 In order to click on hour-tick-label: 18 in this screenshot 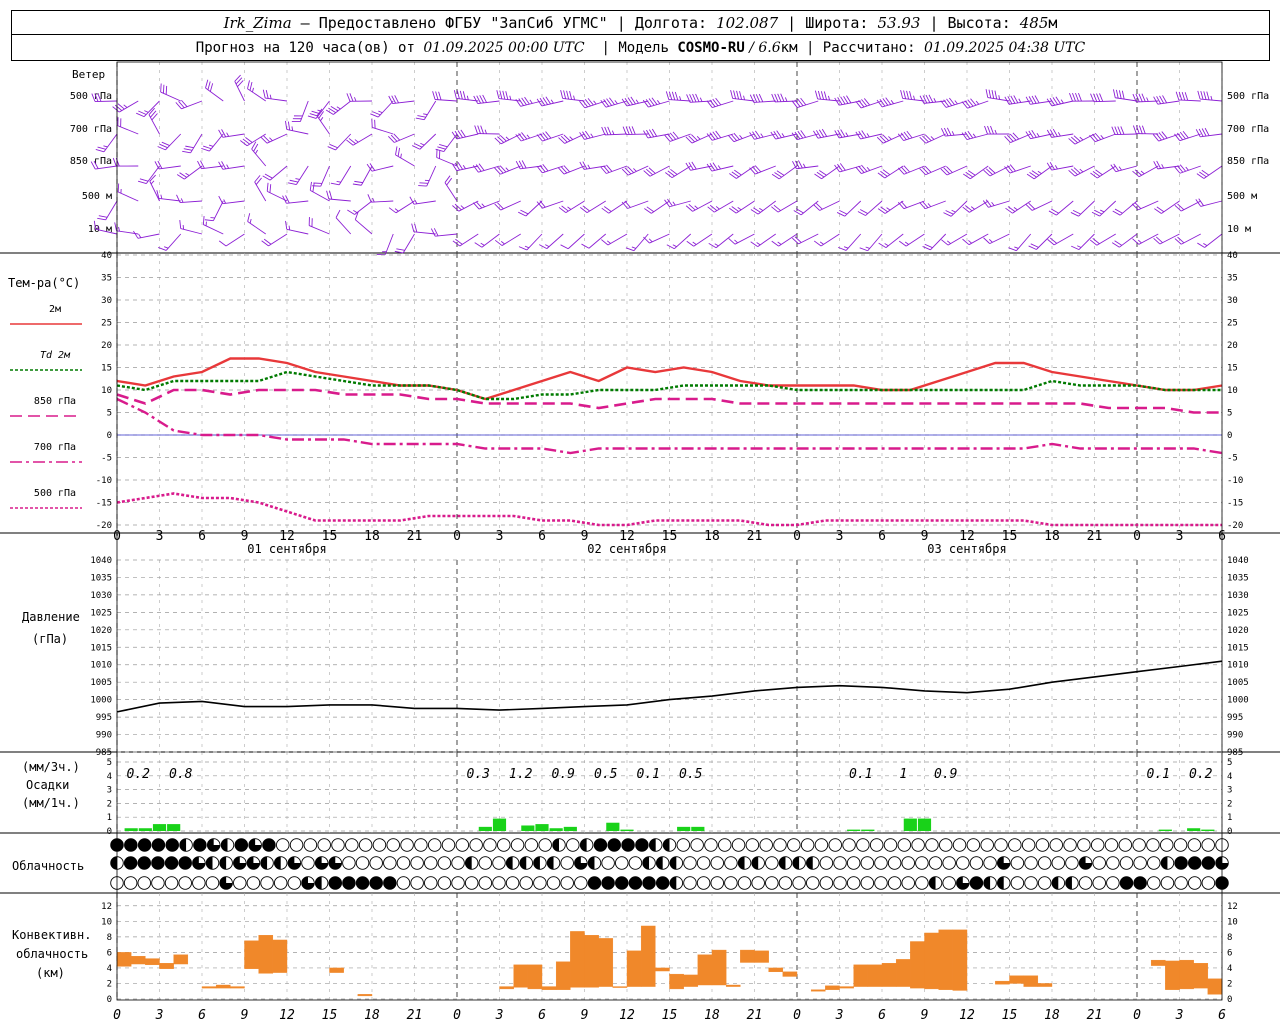, I will do `click(1052, 536)`.